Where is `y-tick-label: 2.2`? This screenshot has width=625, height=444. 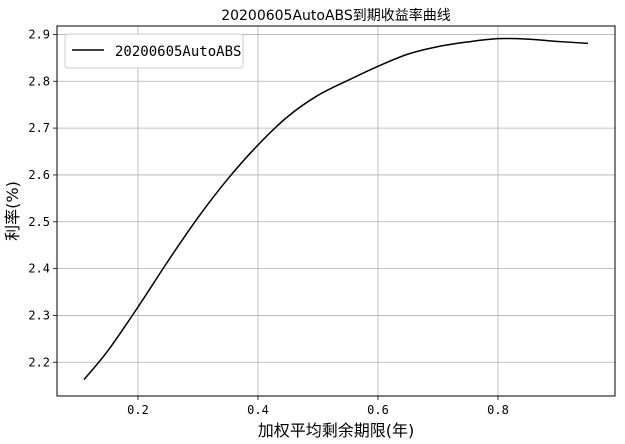
y-tick-label: 2.2 is located at coordinates (39, 362).